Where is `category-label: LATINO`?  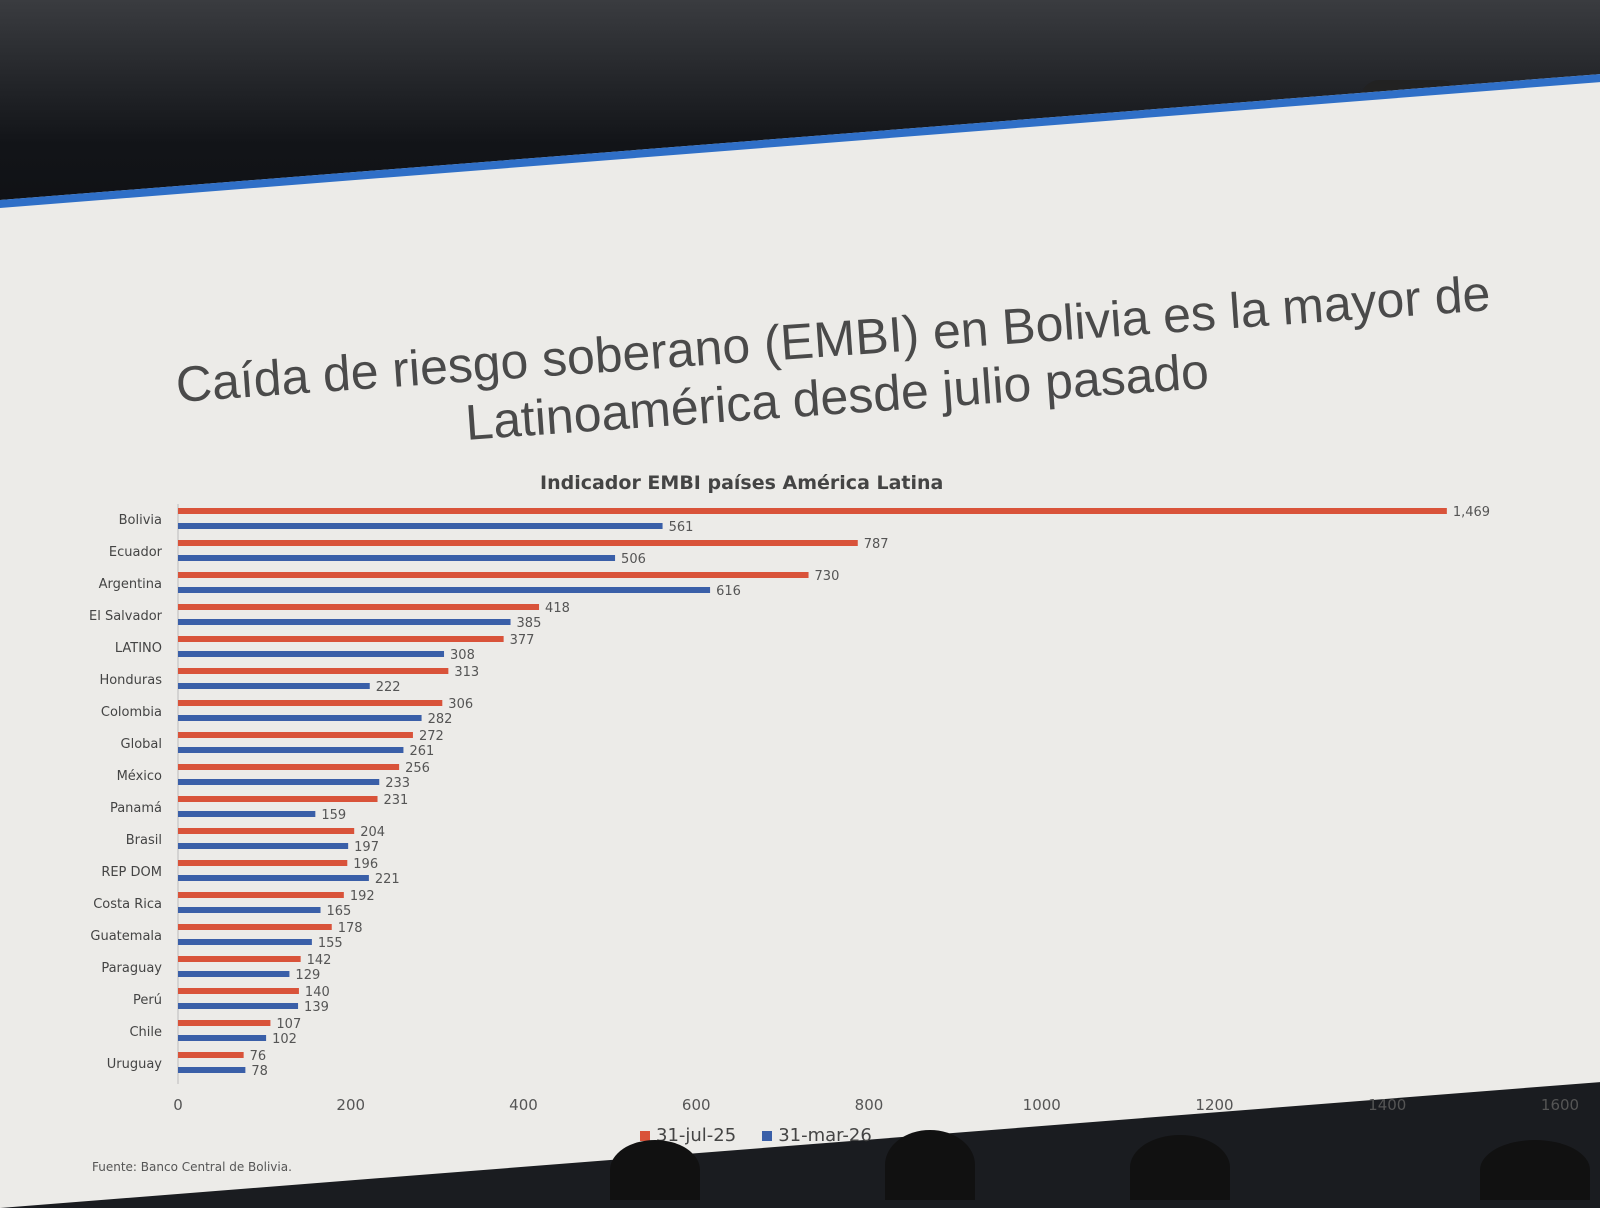
category-label: LATINO is located at coordinates (138, 648).